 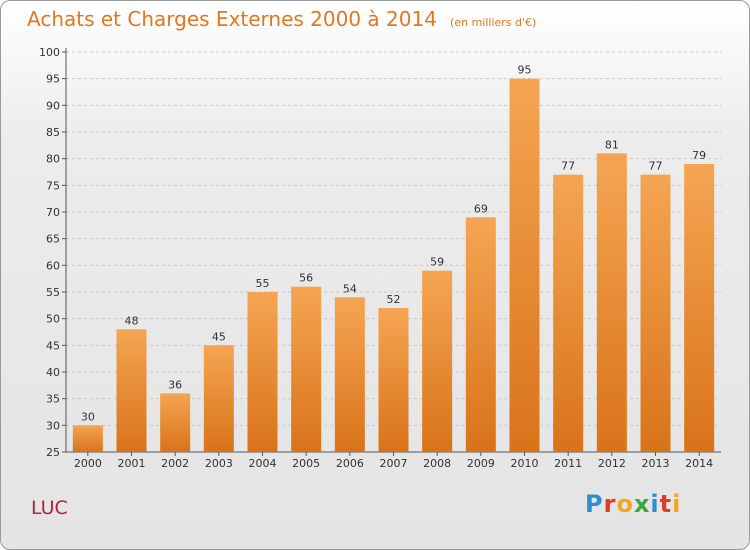 I want to click on data-label: 36, so click(x=175, y=384).